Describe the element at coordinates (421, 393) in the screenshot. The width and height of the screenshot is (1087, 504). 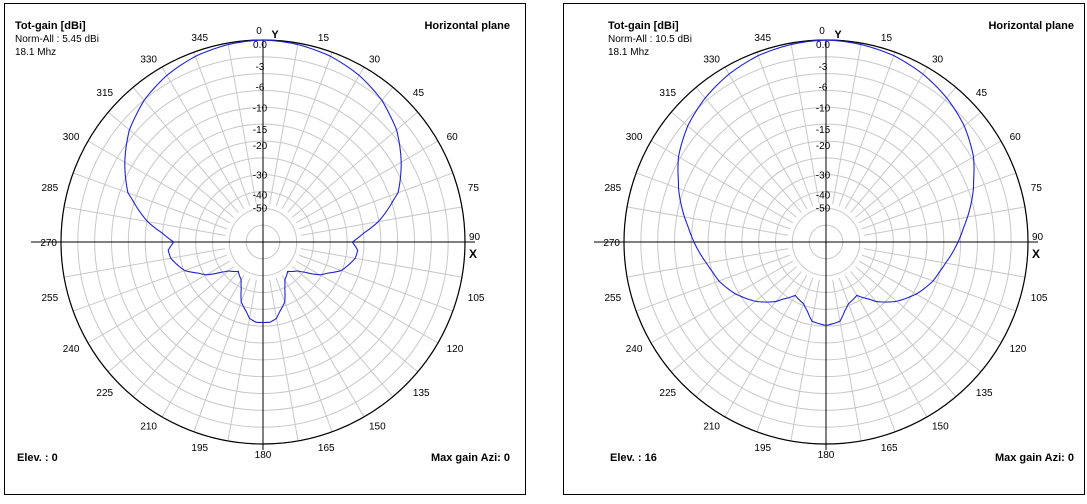
I see `angle-tick-label: 135` at that location.